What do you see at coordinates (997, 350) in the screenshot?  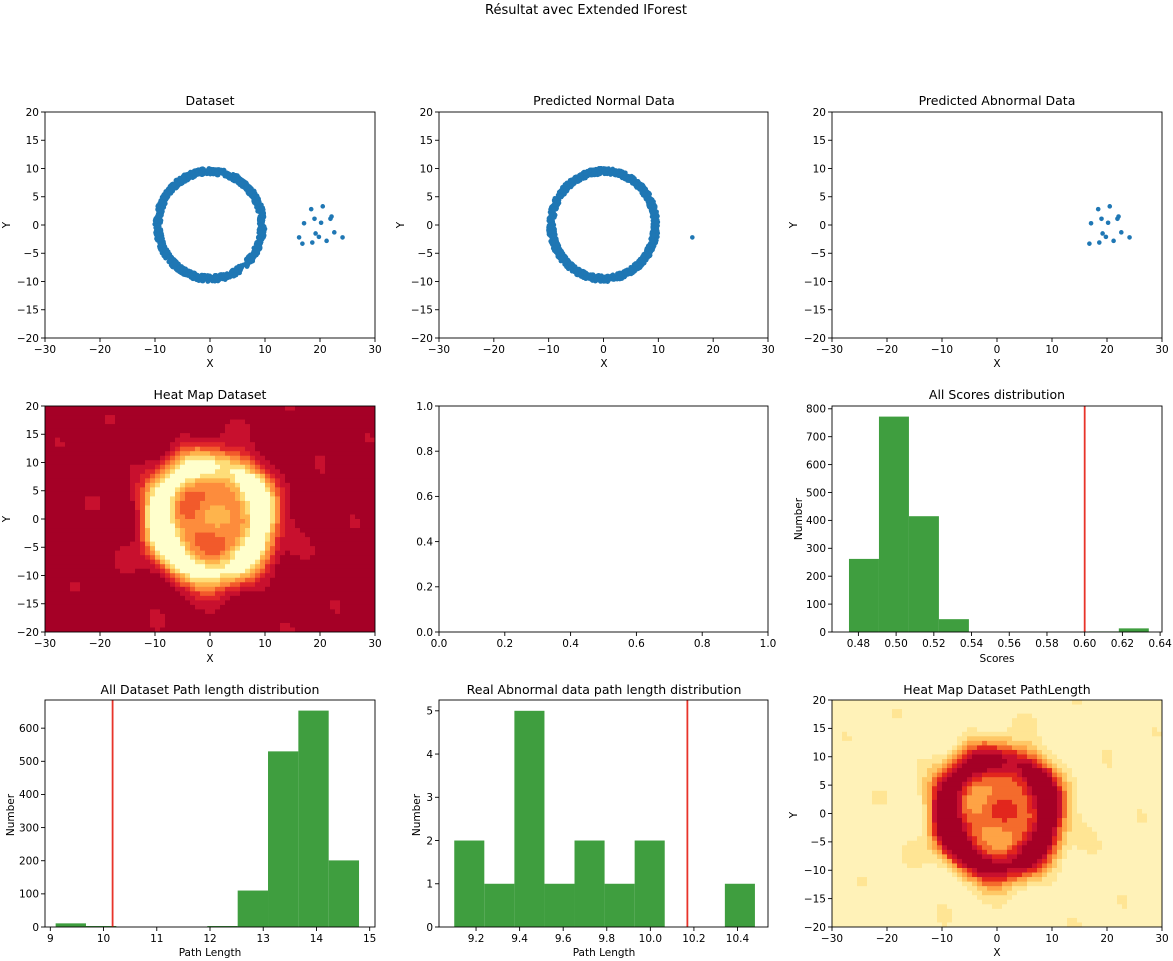 I see `x-tick-label: 0` at bounding box center [997, 350].